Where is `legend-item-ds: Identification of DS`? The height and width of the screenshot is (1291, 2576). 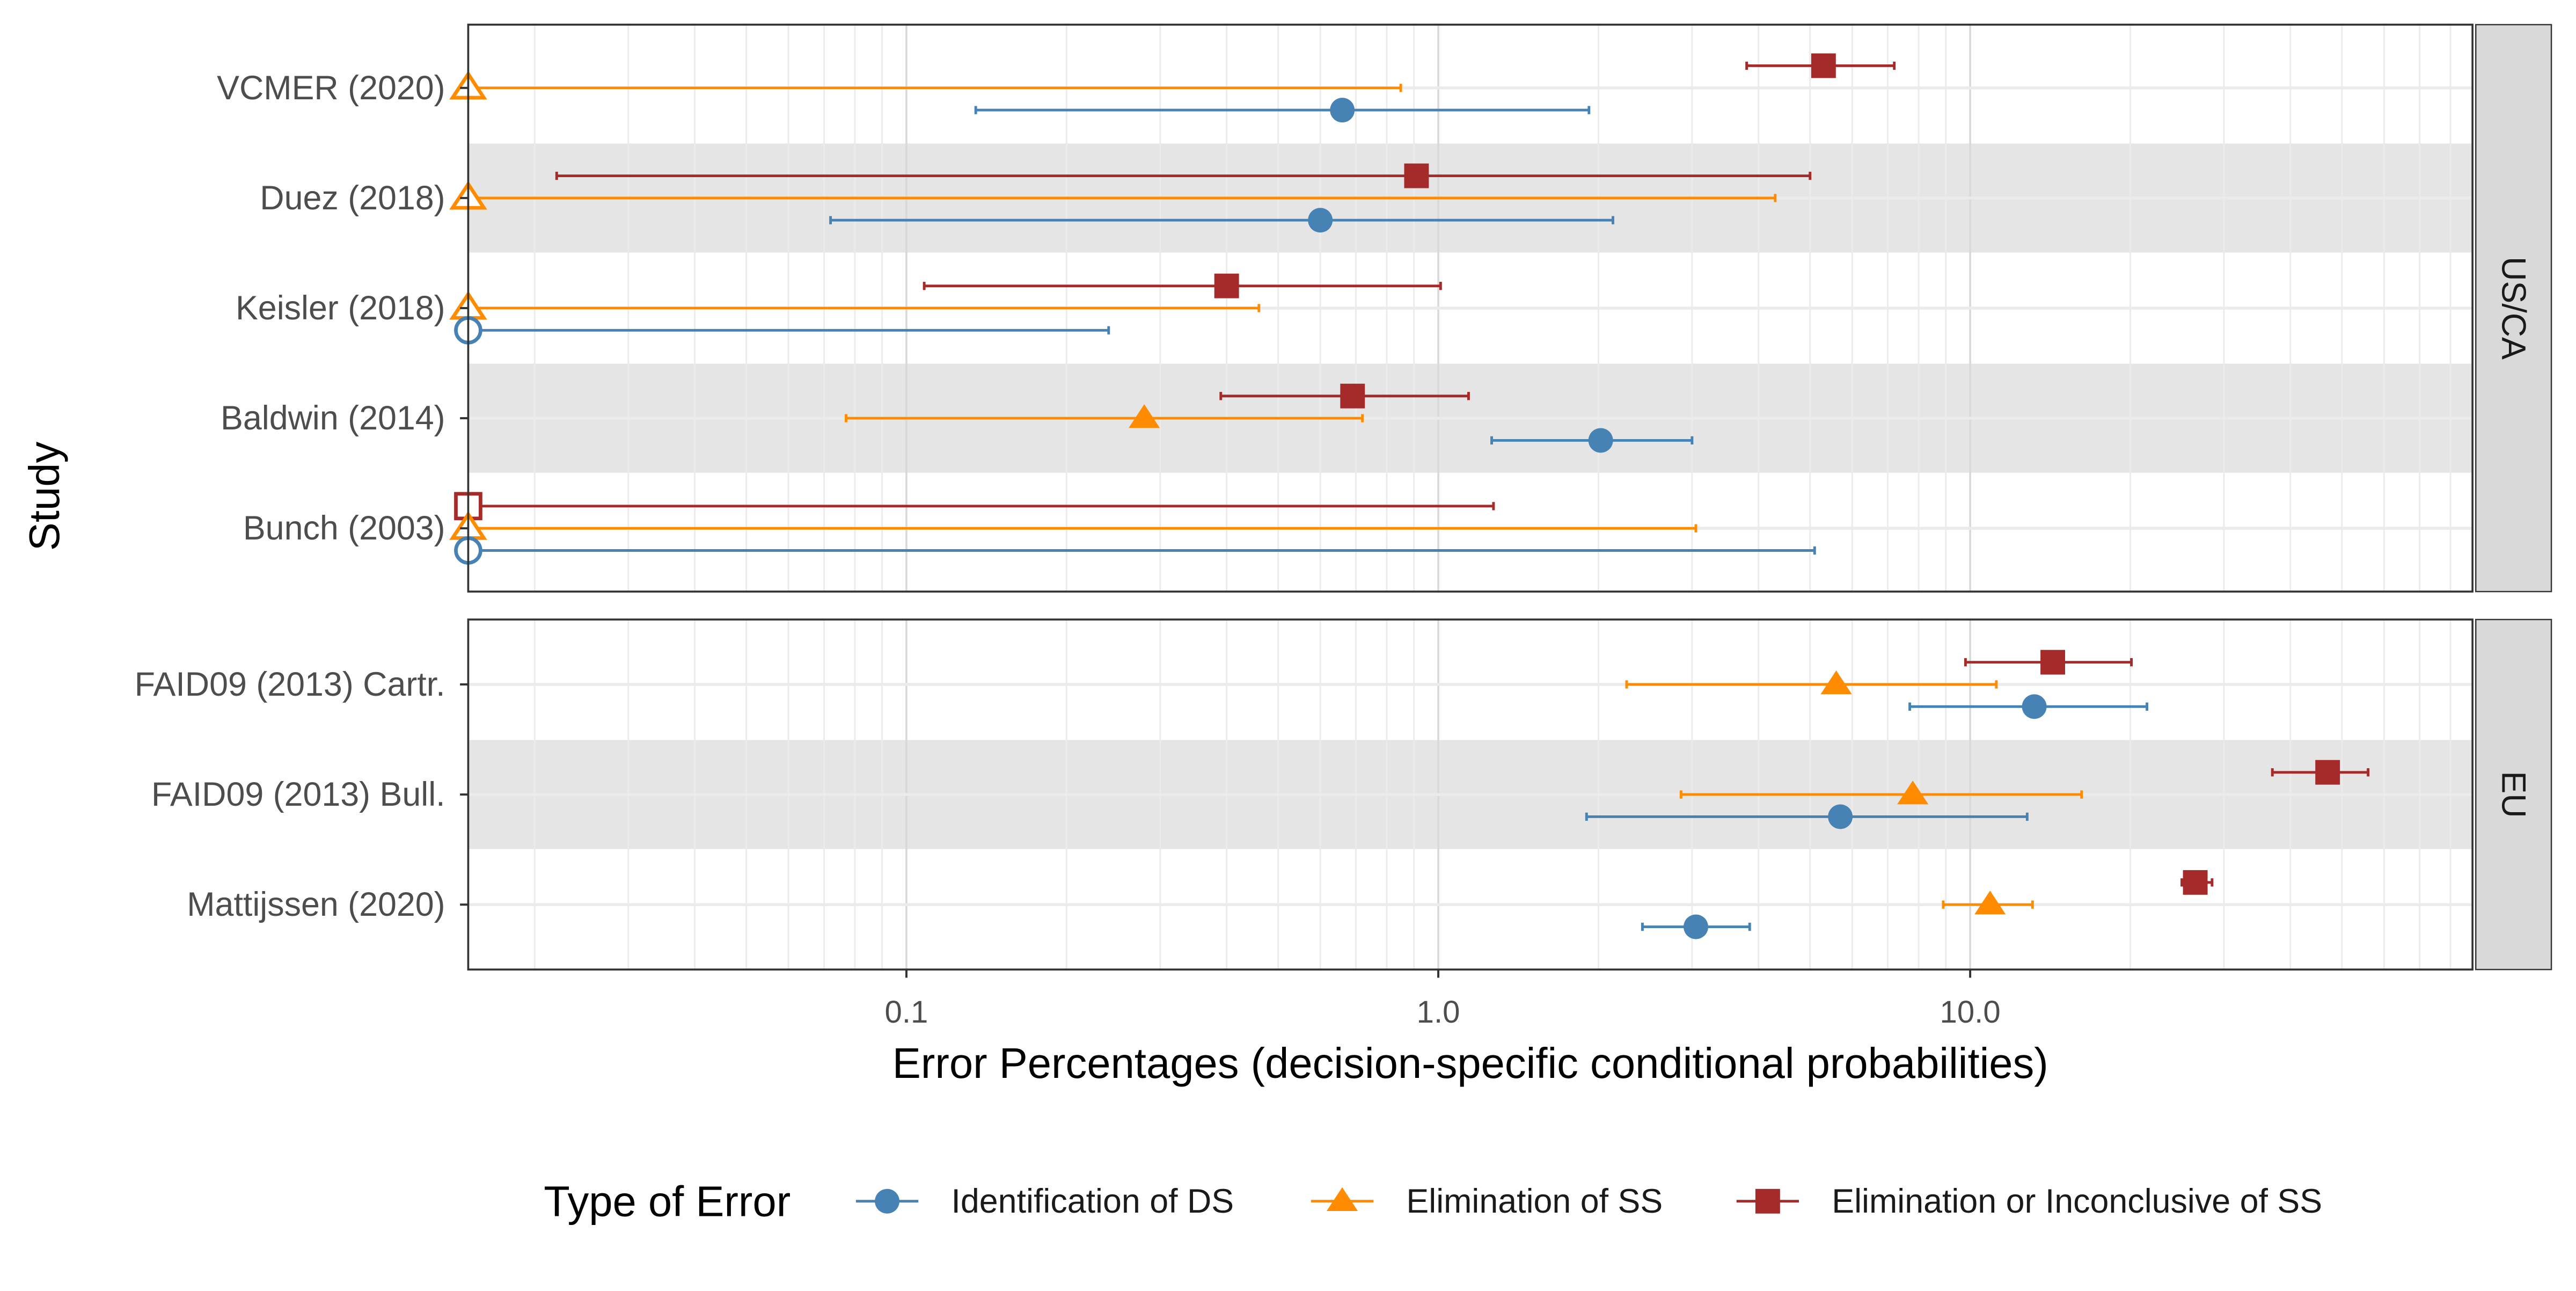
legend-item-ds: Identification of DS is located at coordinates (1044, 1201).